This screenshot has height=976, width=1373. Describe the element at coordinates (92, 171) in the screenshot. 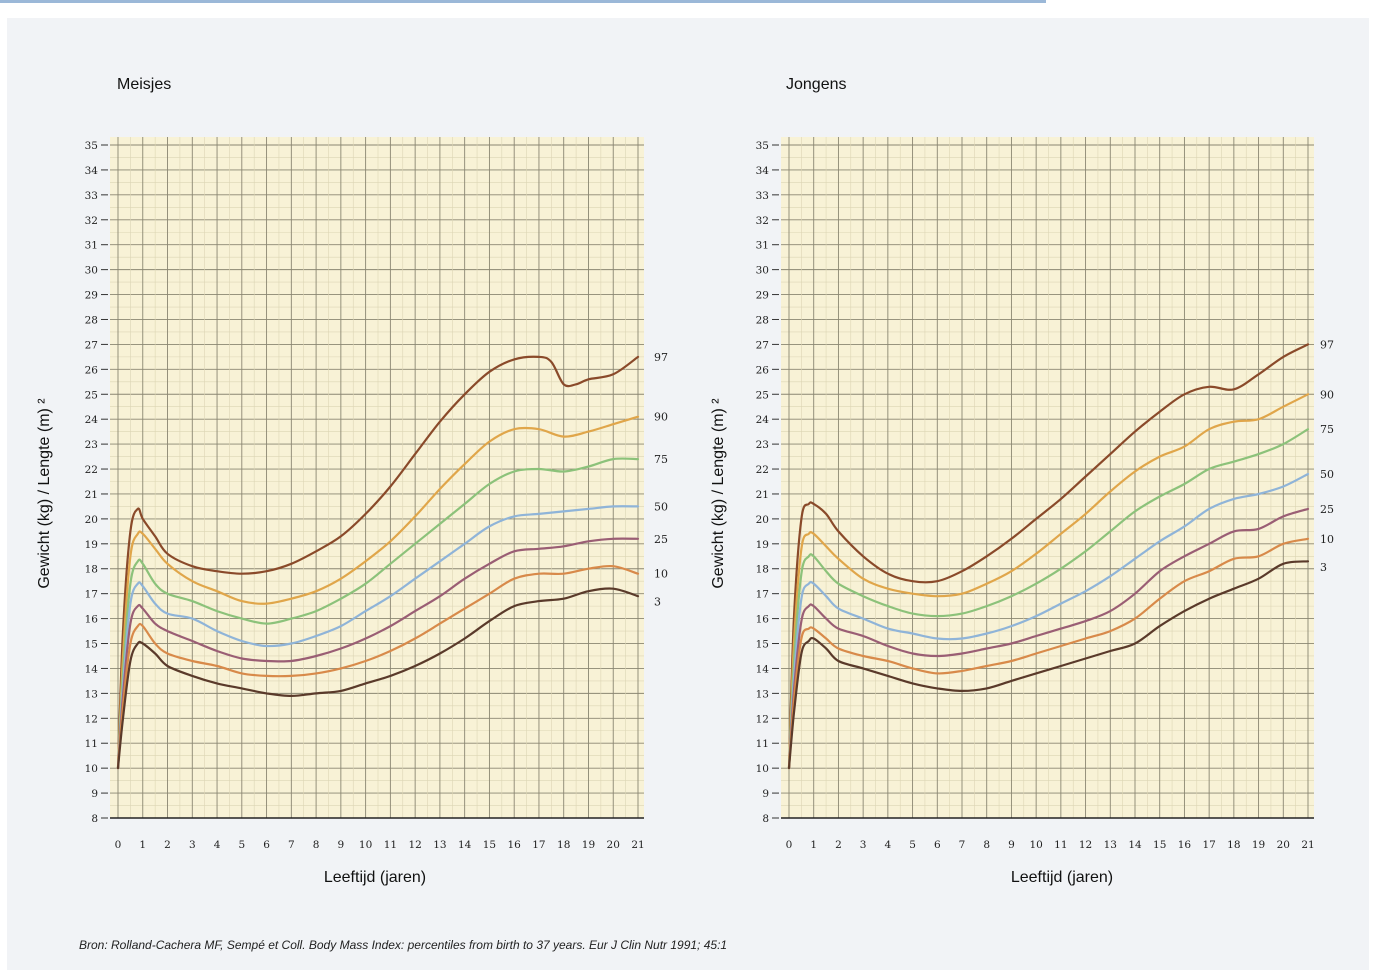

I see `y-tick-label: 34` at that location.